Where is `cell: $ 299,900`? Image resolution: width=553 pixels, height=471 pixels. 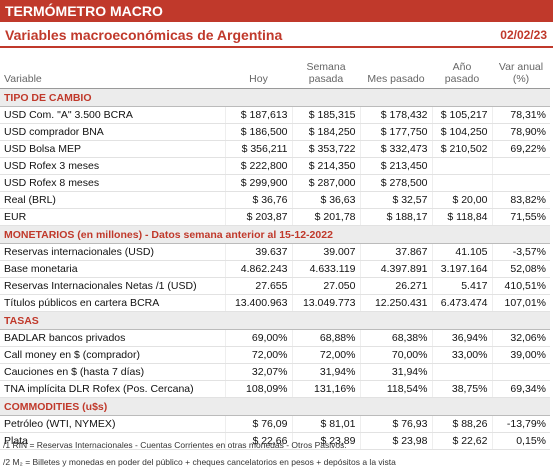 cell: $ 299,900 is located at coordinates (258, 183).